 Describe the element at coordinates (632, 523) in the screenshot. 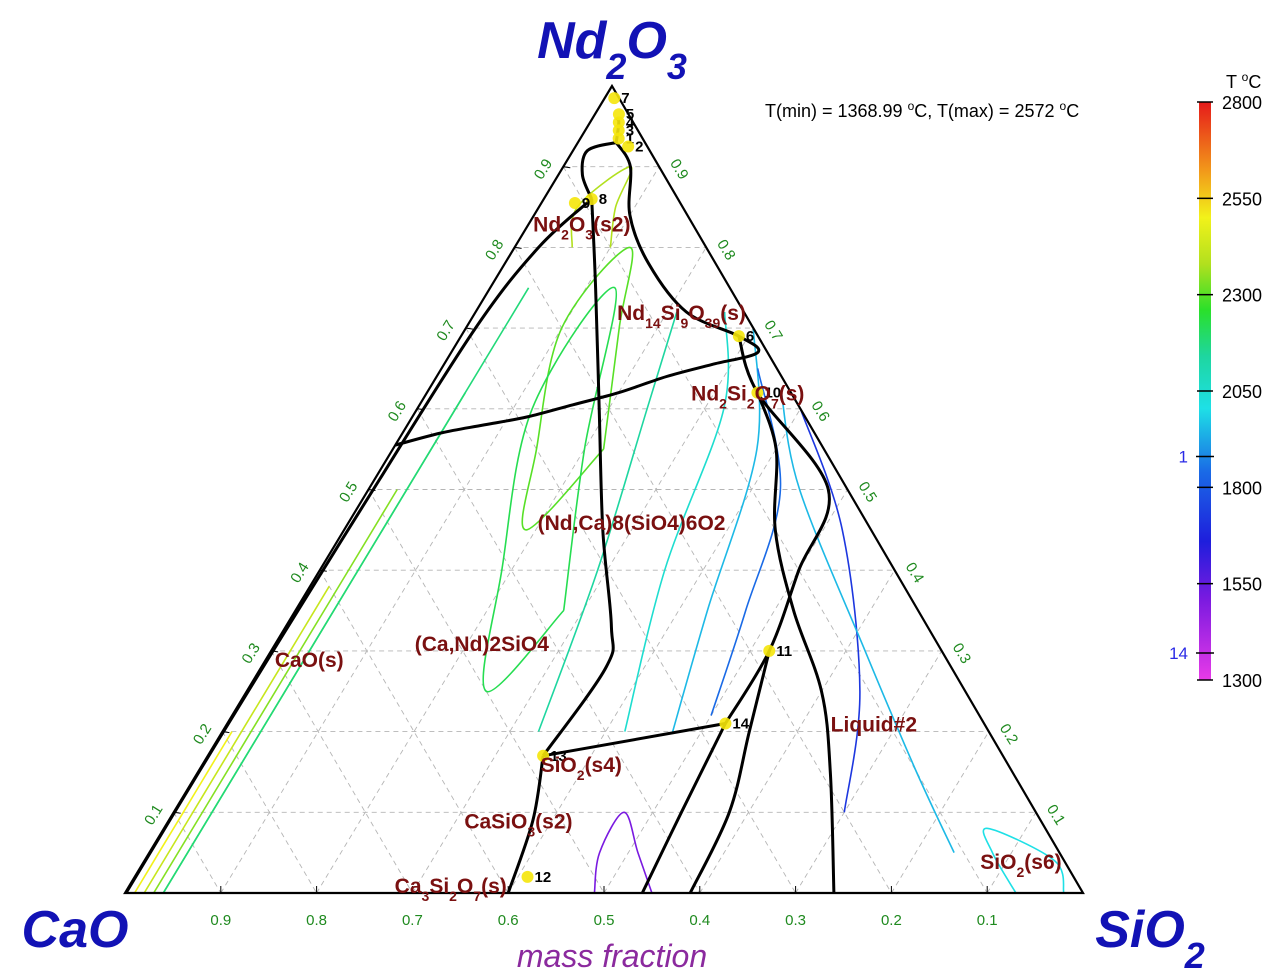

I see `phase-label-ndca-apatite: (Nd,Ca)8(SiO4)6O2` at that location.